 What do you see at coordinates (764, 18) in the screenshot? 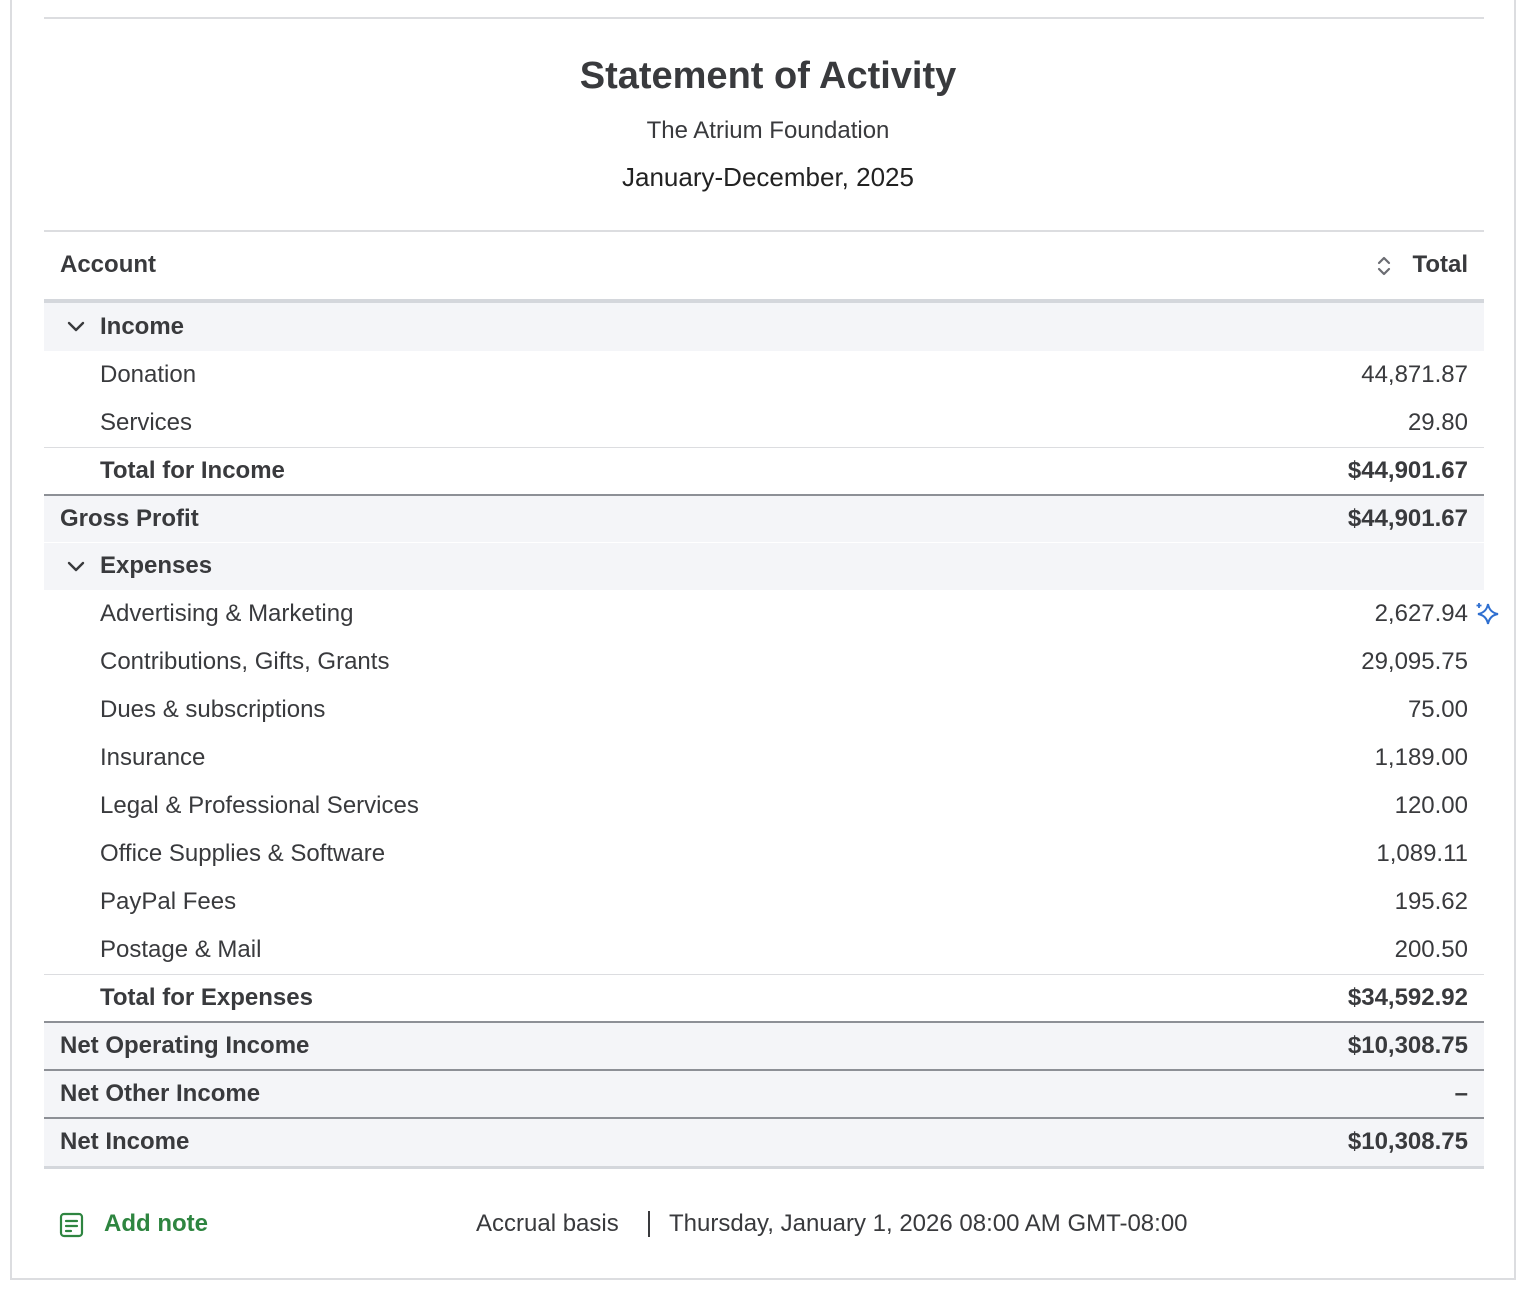
I see `top-rule` at bounding box center [764, 18].